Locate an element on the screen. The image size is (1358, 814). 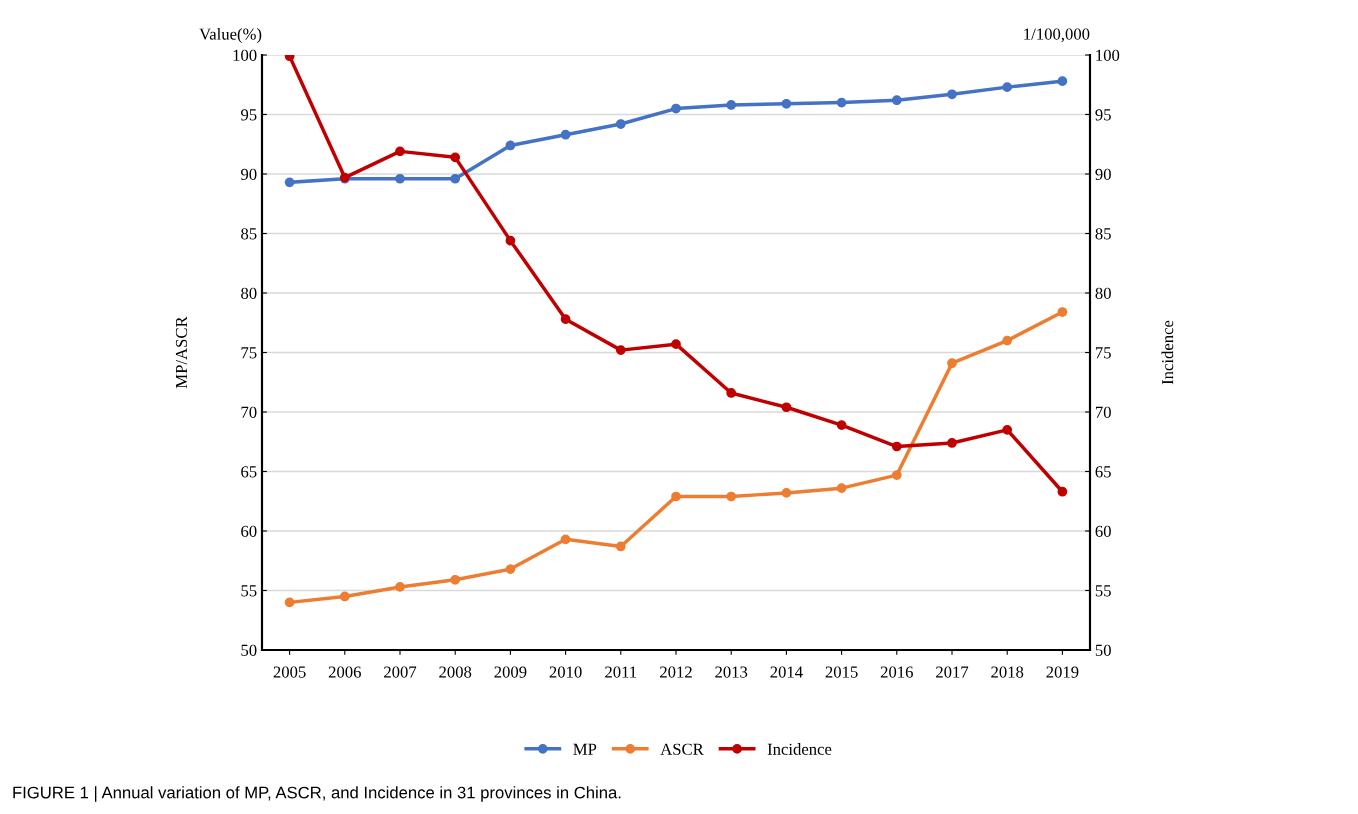
y2-tick-label: 100 is located at coordinates (1108, 55).